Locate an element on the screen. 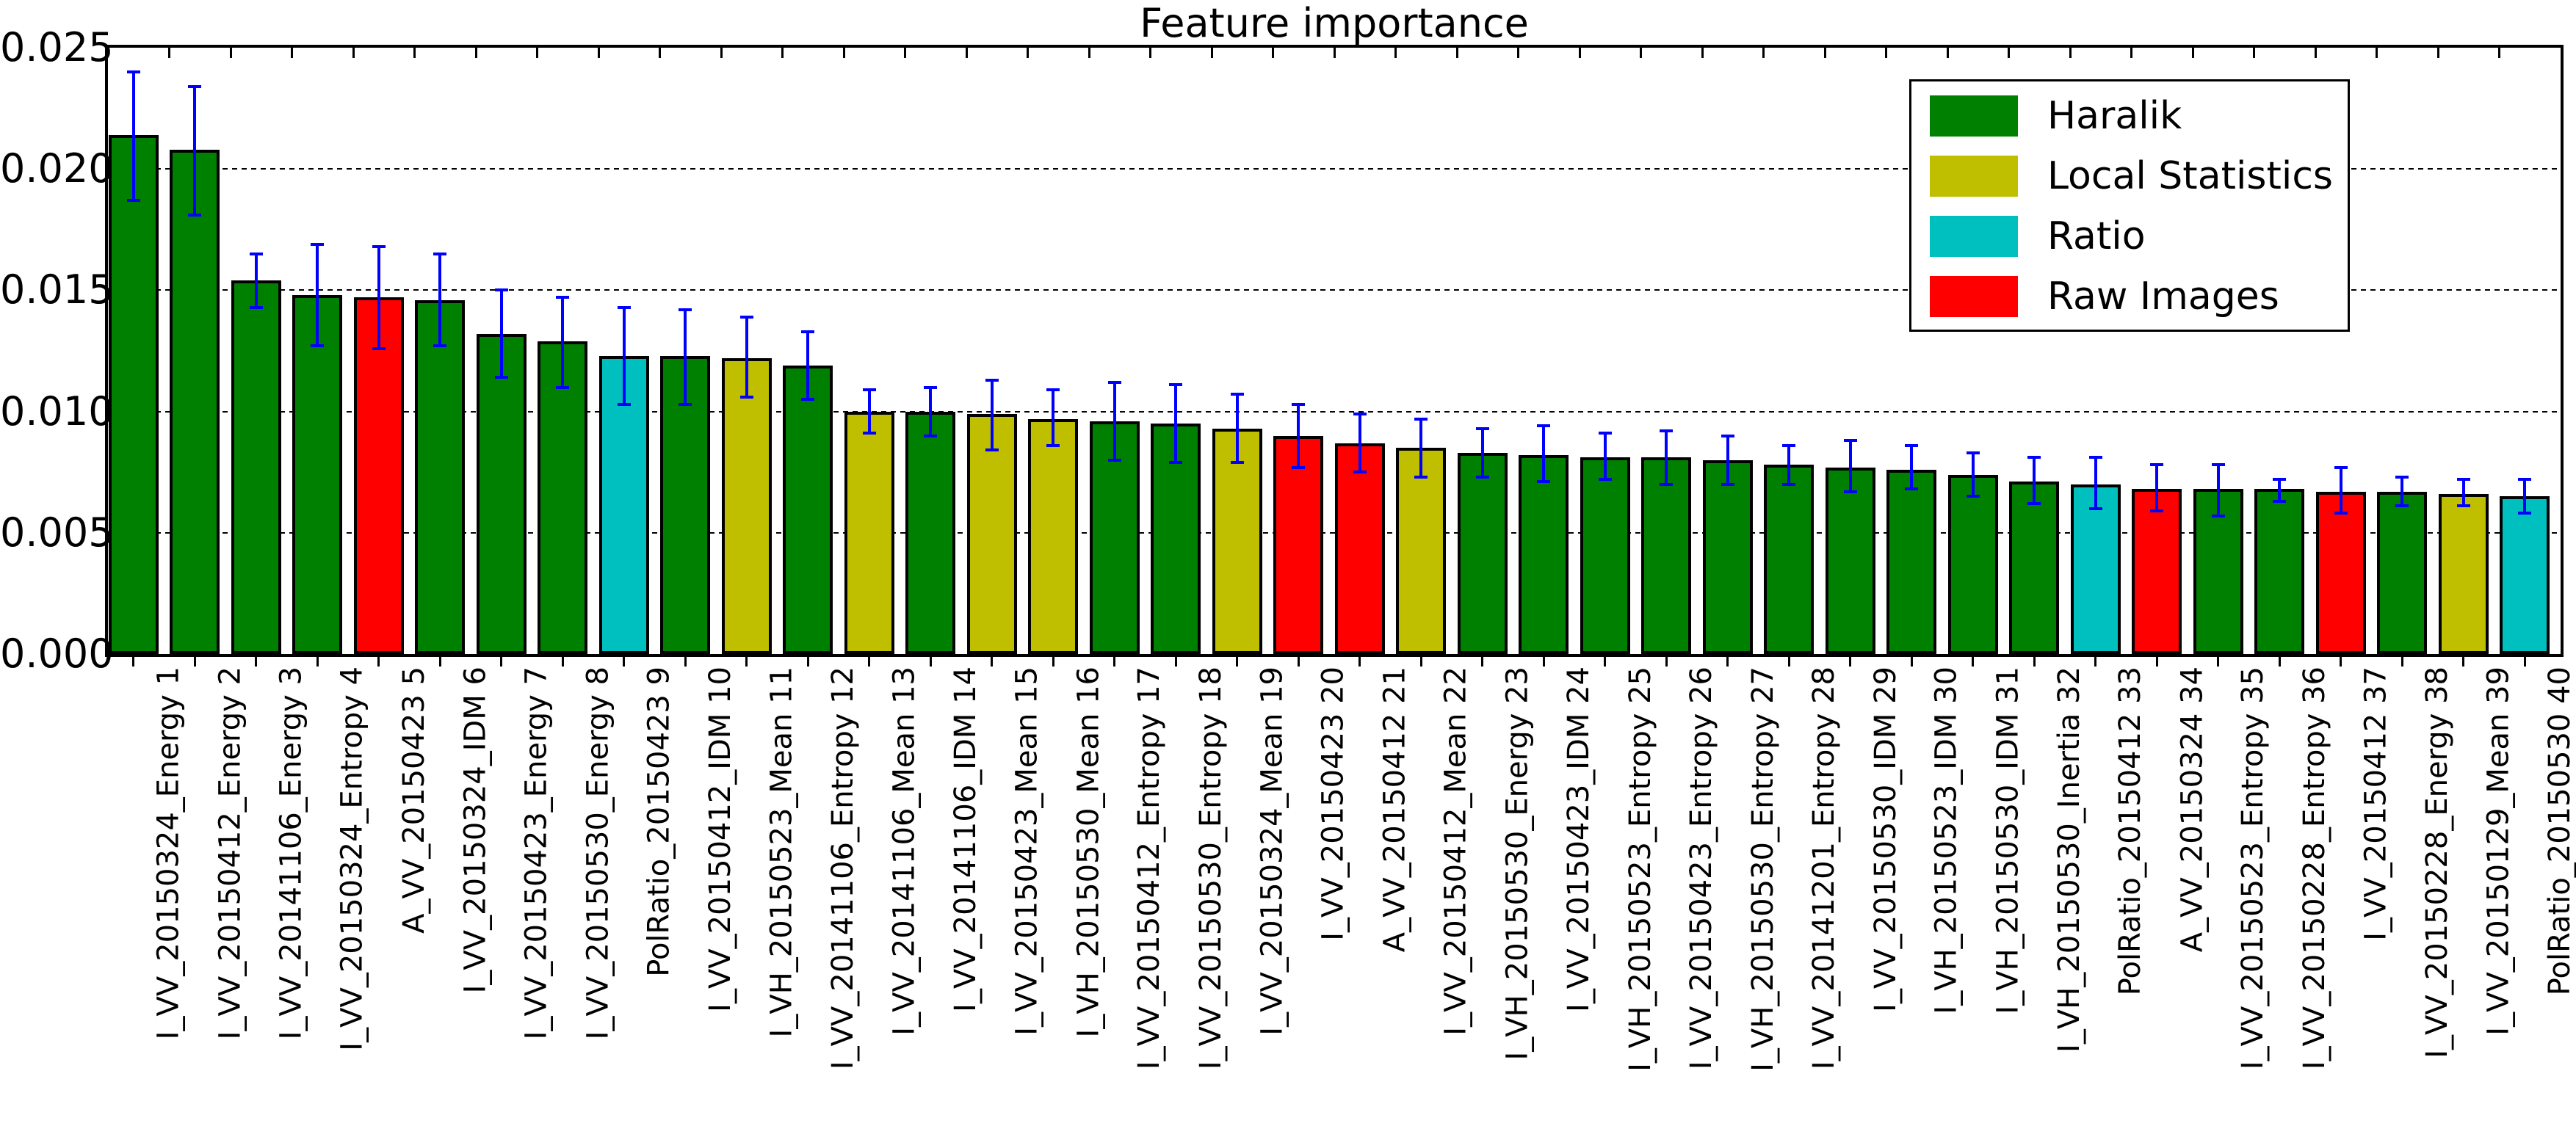 This screenshot has width=2576, height=1126. x-tick-label: I_VH_20150530_Inertia 32 is located at coordinates (2069, 860).